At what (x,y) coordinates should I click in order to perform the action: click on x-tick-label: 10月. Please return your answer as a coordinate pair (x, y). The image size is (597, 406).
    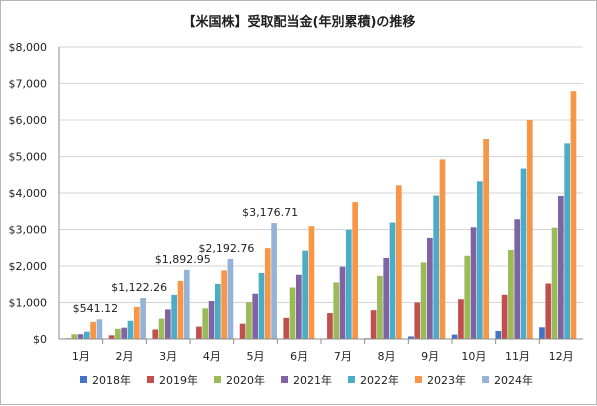
    Looking at the image, I should click on (473, 356).